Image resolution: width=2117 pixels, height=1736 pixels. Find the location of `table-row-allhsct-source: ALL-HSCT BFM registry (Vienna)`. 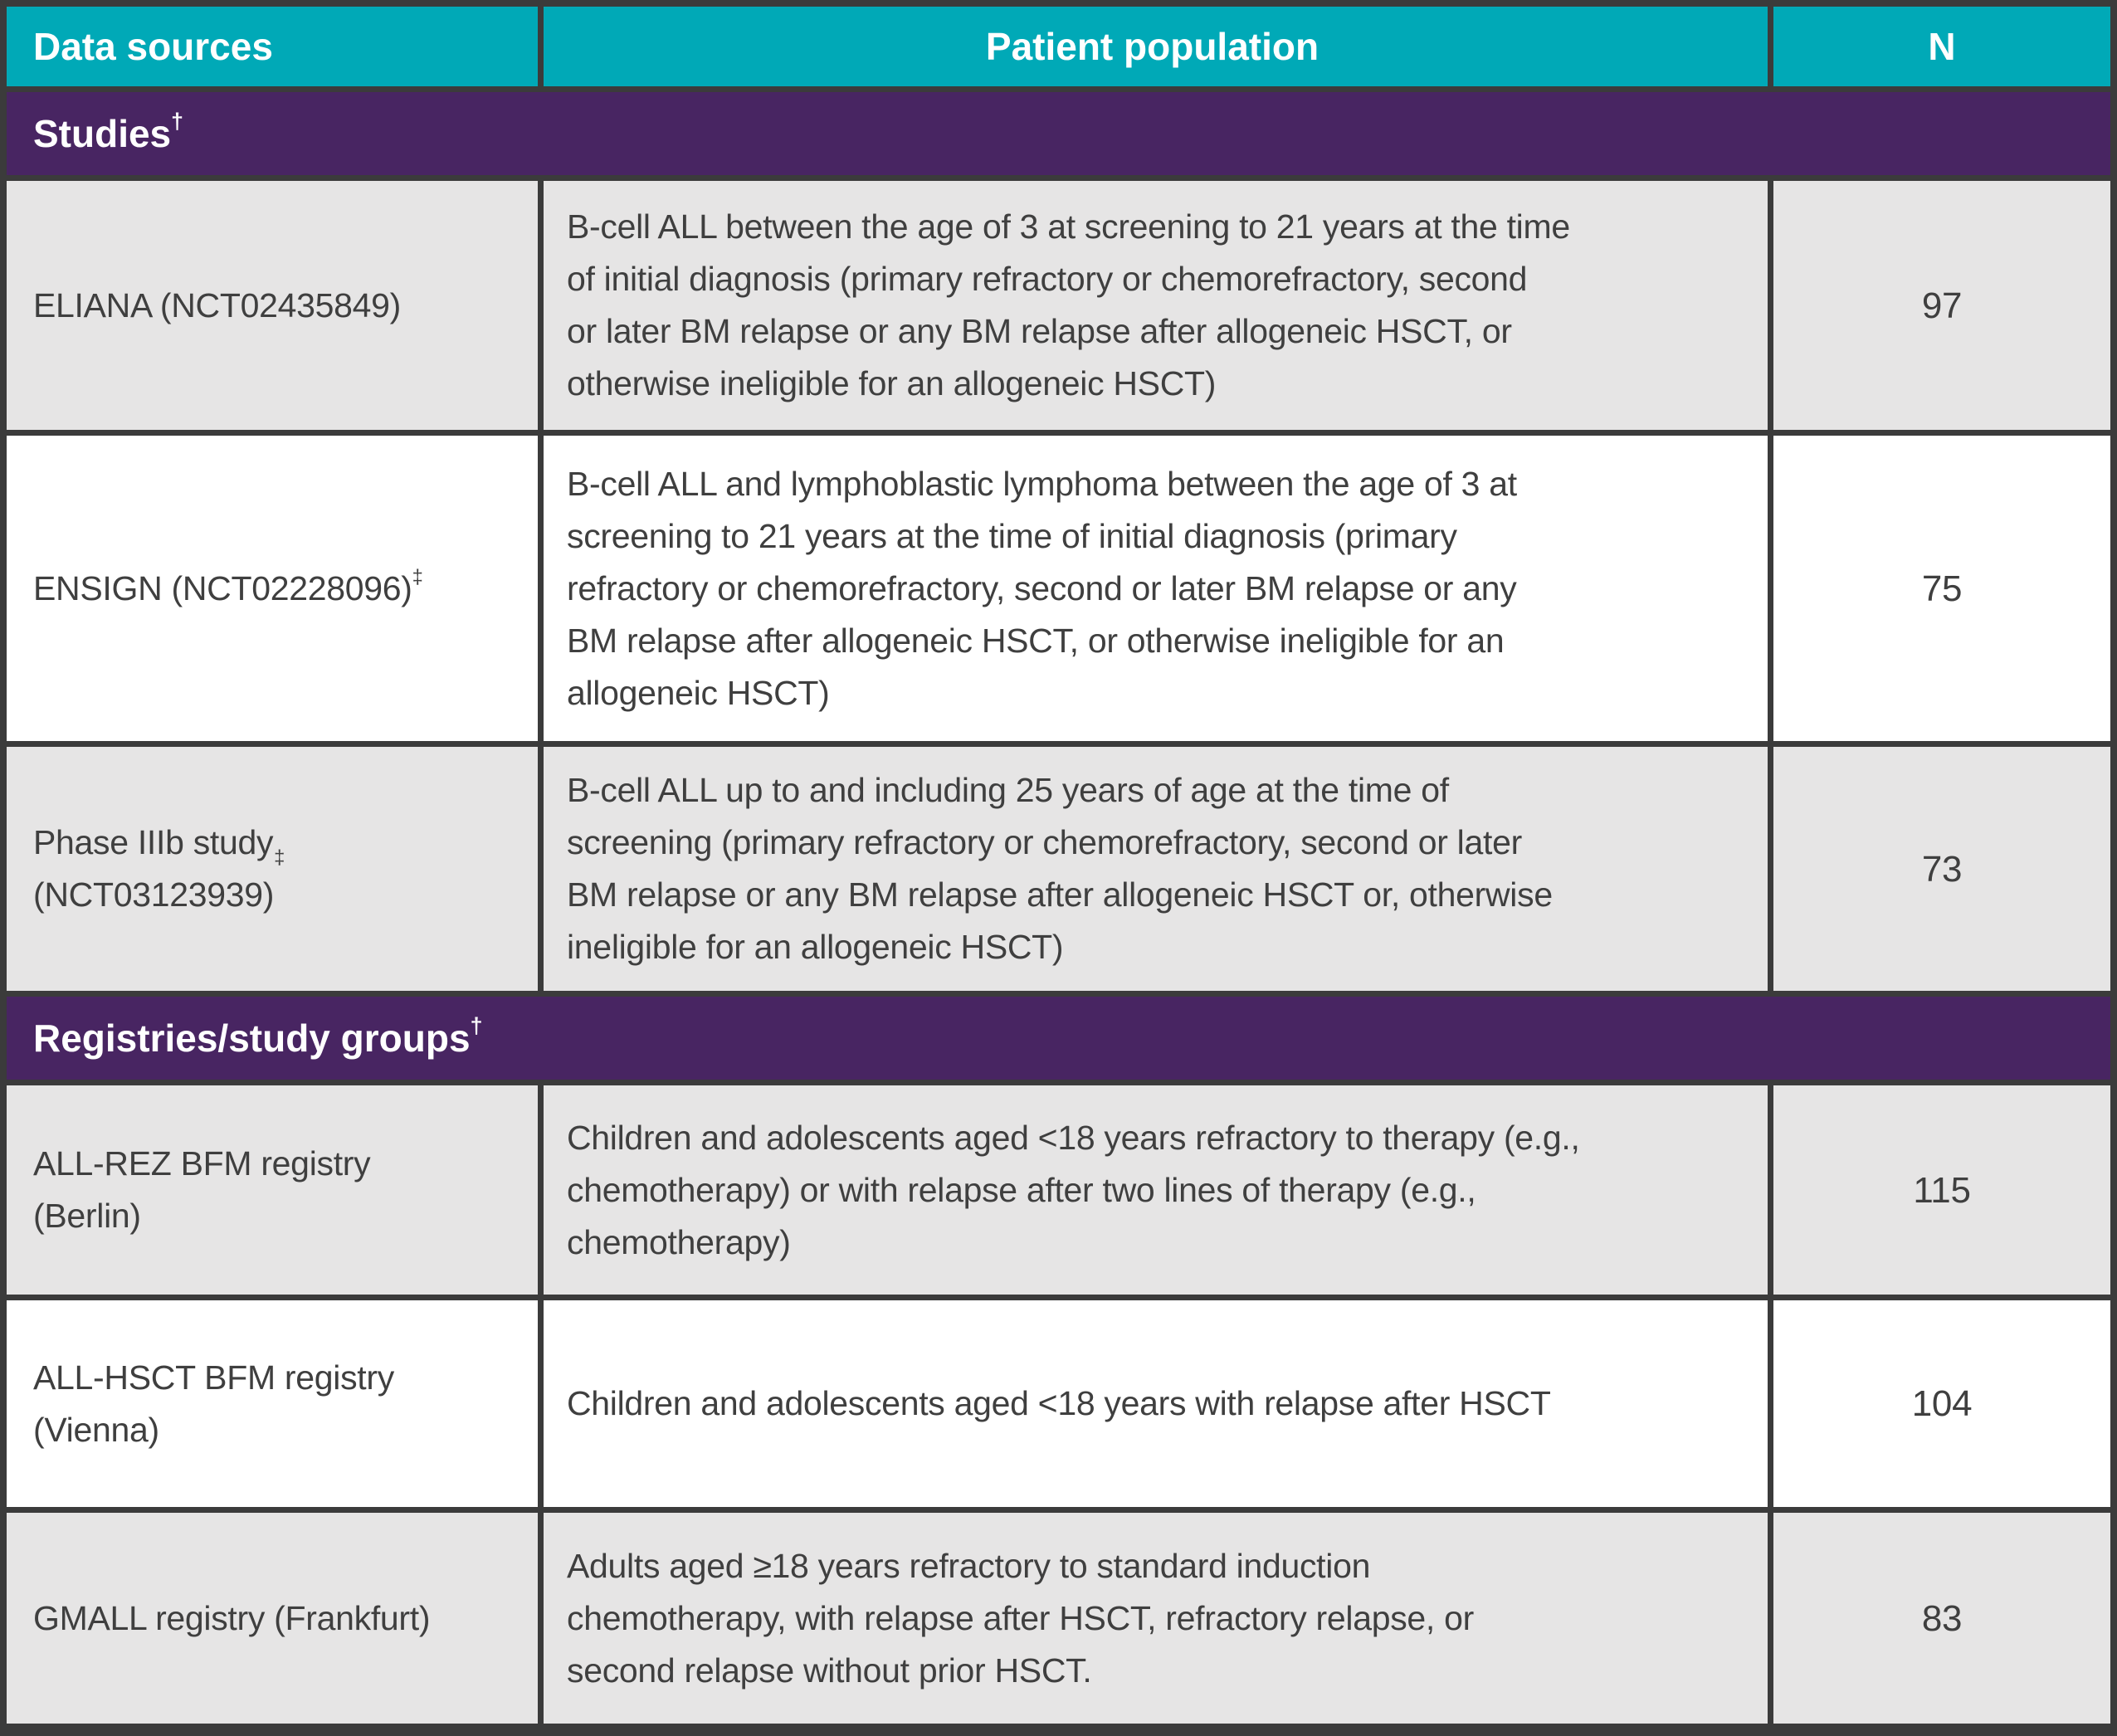

table-row-allhsct-source: ALL-HSCT BFM registry (Vienna) is located at coordinates (272, 1403).